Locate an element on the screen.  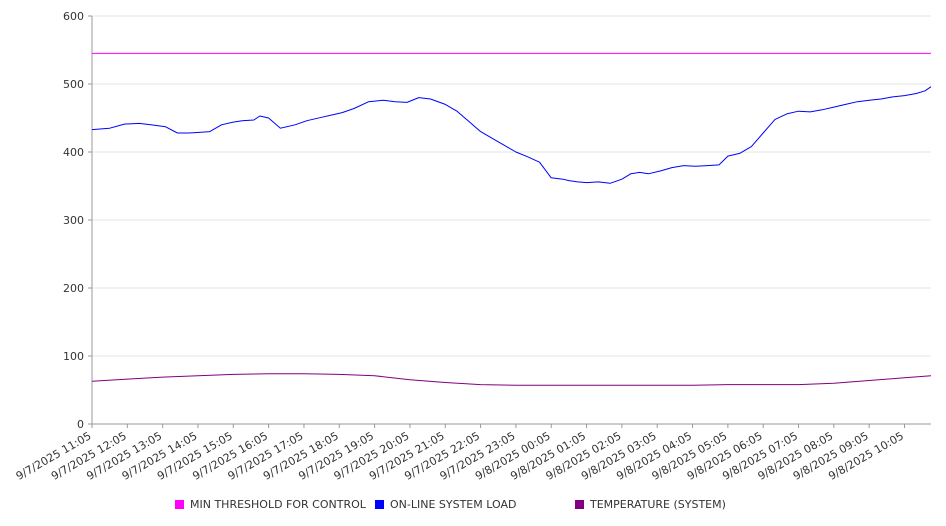
y-tick-label: 600 is located at coordinates (73, 16).